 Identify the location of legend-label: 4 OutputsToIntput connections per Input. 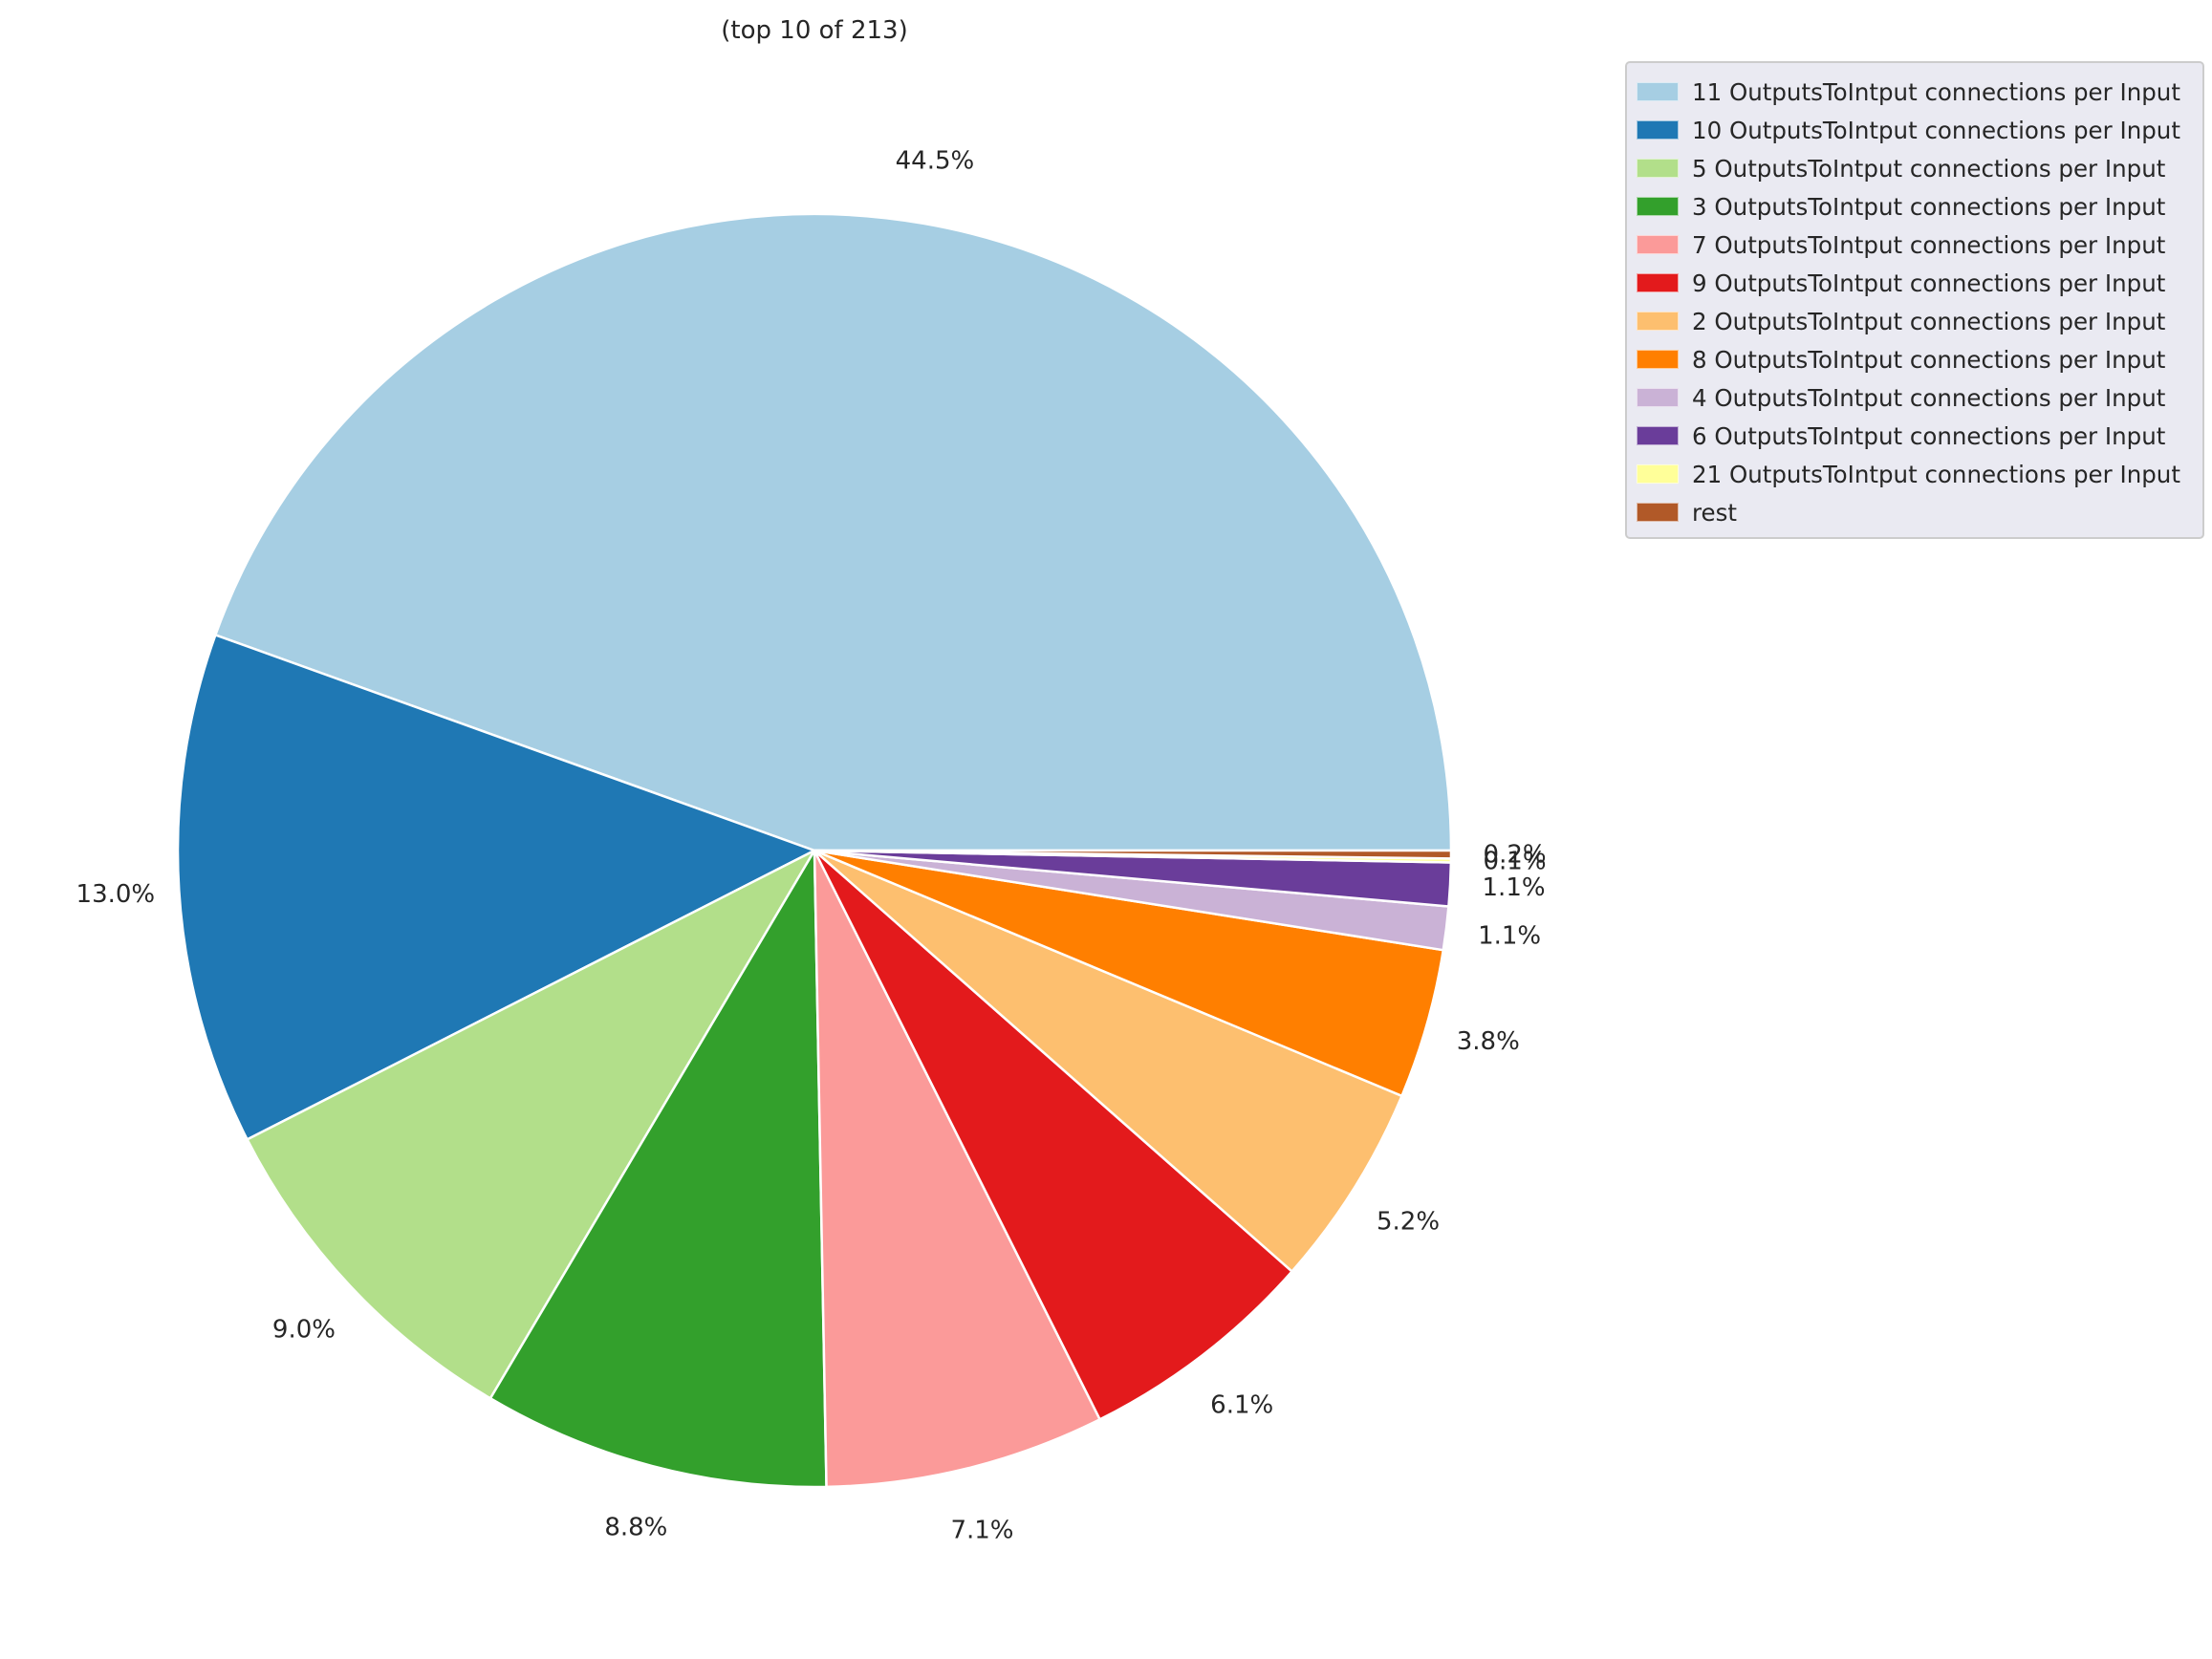
(1929, 398).